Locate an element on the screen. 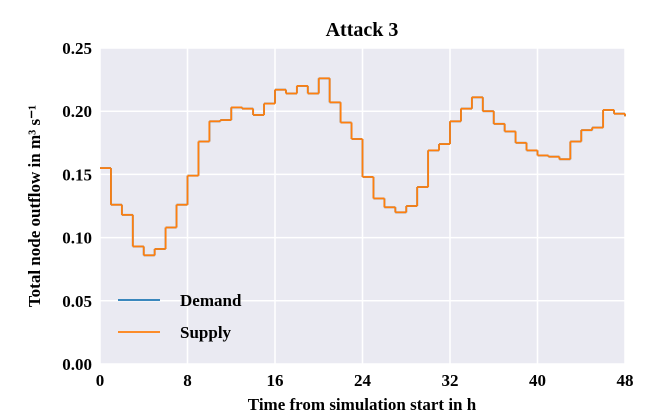 The image size is (647, 417). x-tick-label: 40 is located at coordinates (537, 380).